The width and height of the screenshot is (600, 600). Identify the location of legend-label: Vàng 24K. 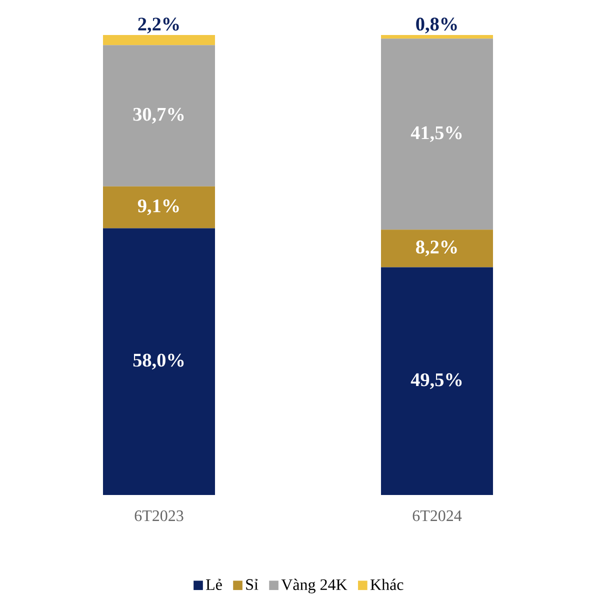
(314, 586).